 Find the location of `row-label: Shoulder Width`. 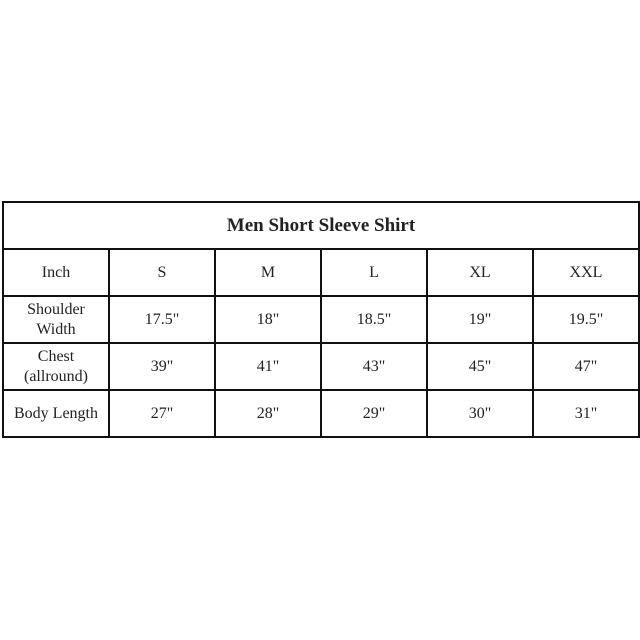

row-label: Shoulder Width is located at coordinates (56, 319).